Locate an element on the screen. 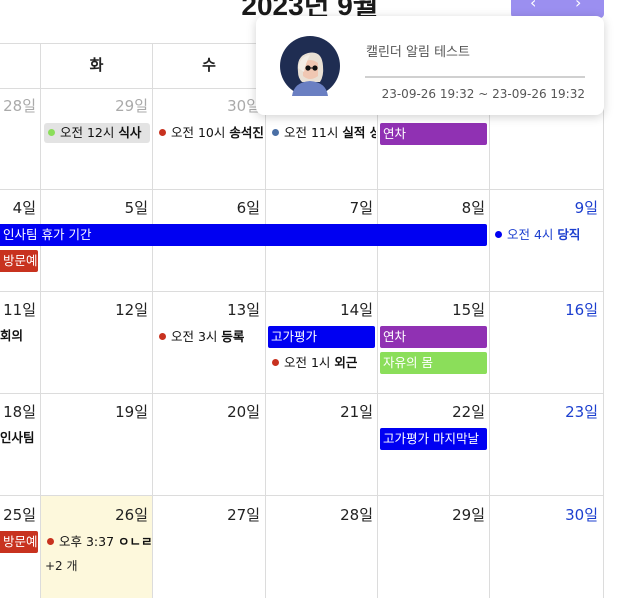 Image resolution: width=620 pixels, height=598 pixels. day-number: 21일 is located at coordinates (356, 412).